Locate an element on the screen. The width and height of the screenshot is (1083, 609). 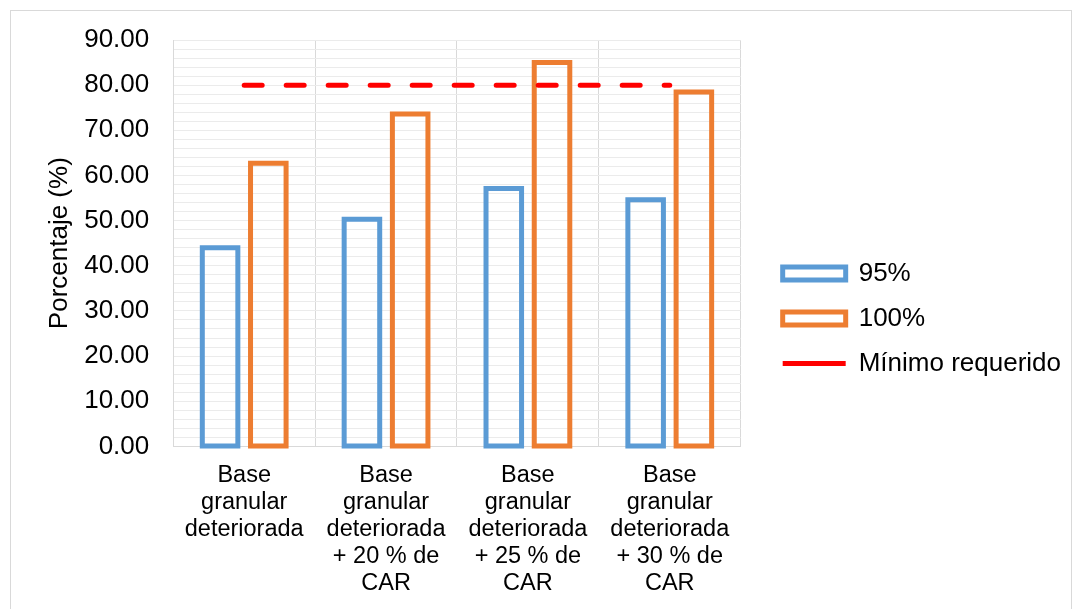
x-tick-label: Base granular deteriorada + 25 % de CAR is located at coordinates (528, 527).